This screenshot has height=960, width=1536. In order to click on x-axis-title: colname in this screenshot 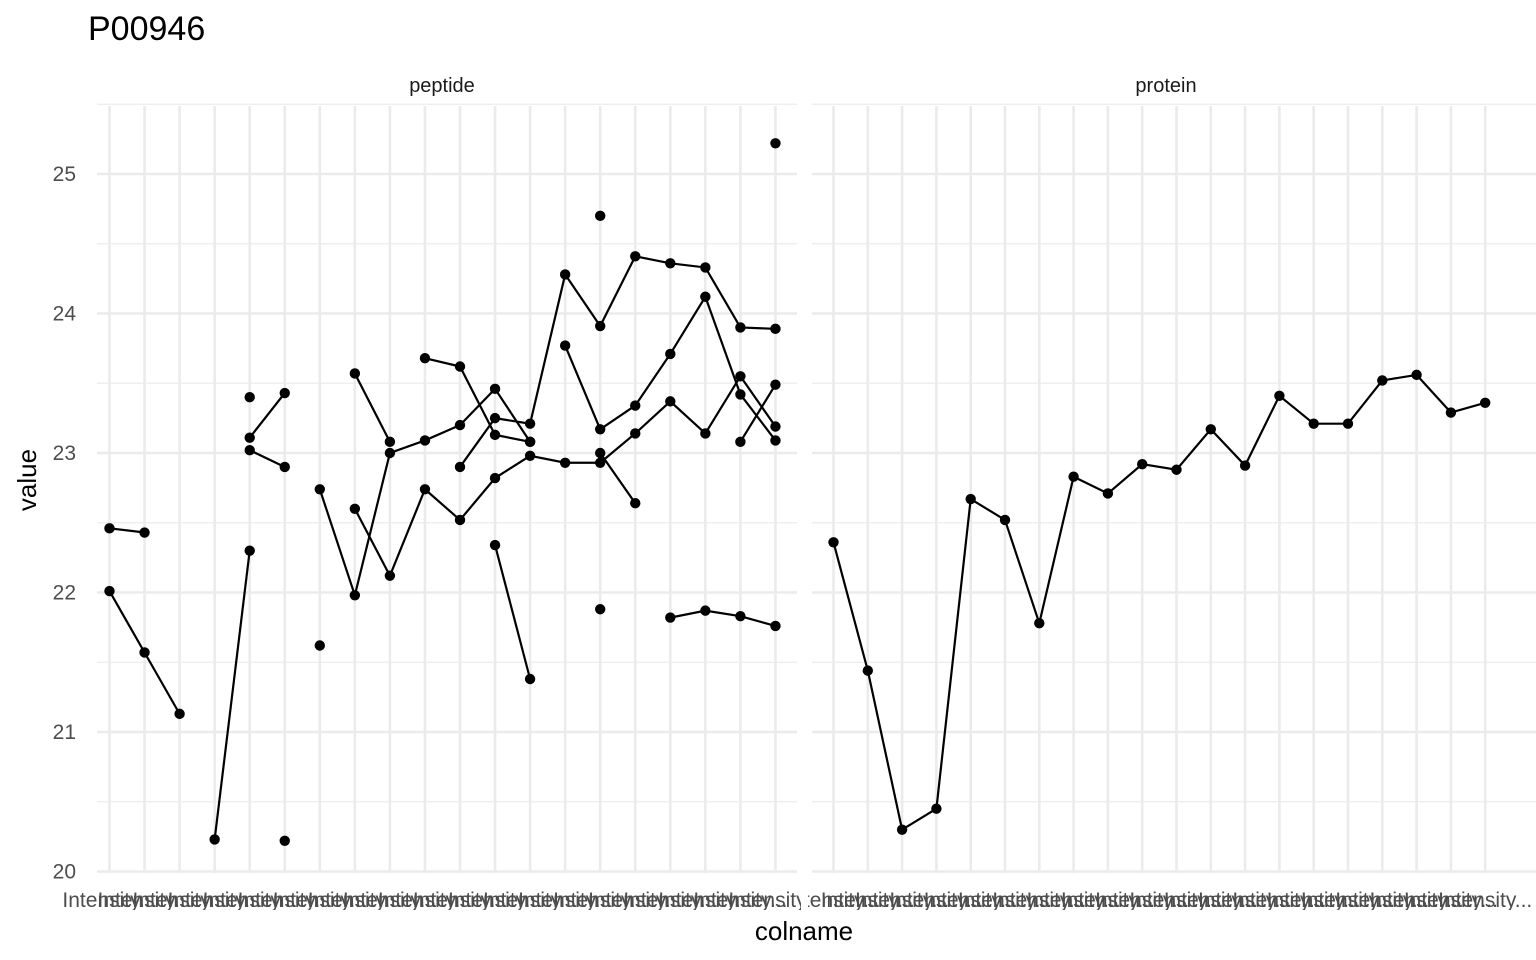, I will do `click(804, 931)`.